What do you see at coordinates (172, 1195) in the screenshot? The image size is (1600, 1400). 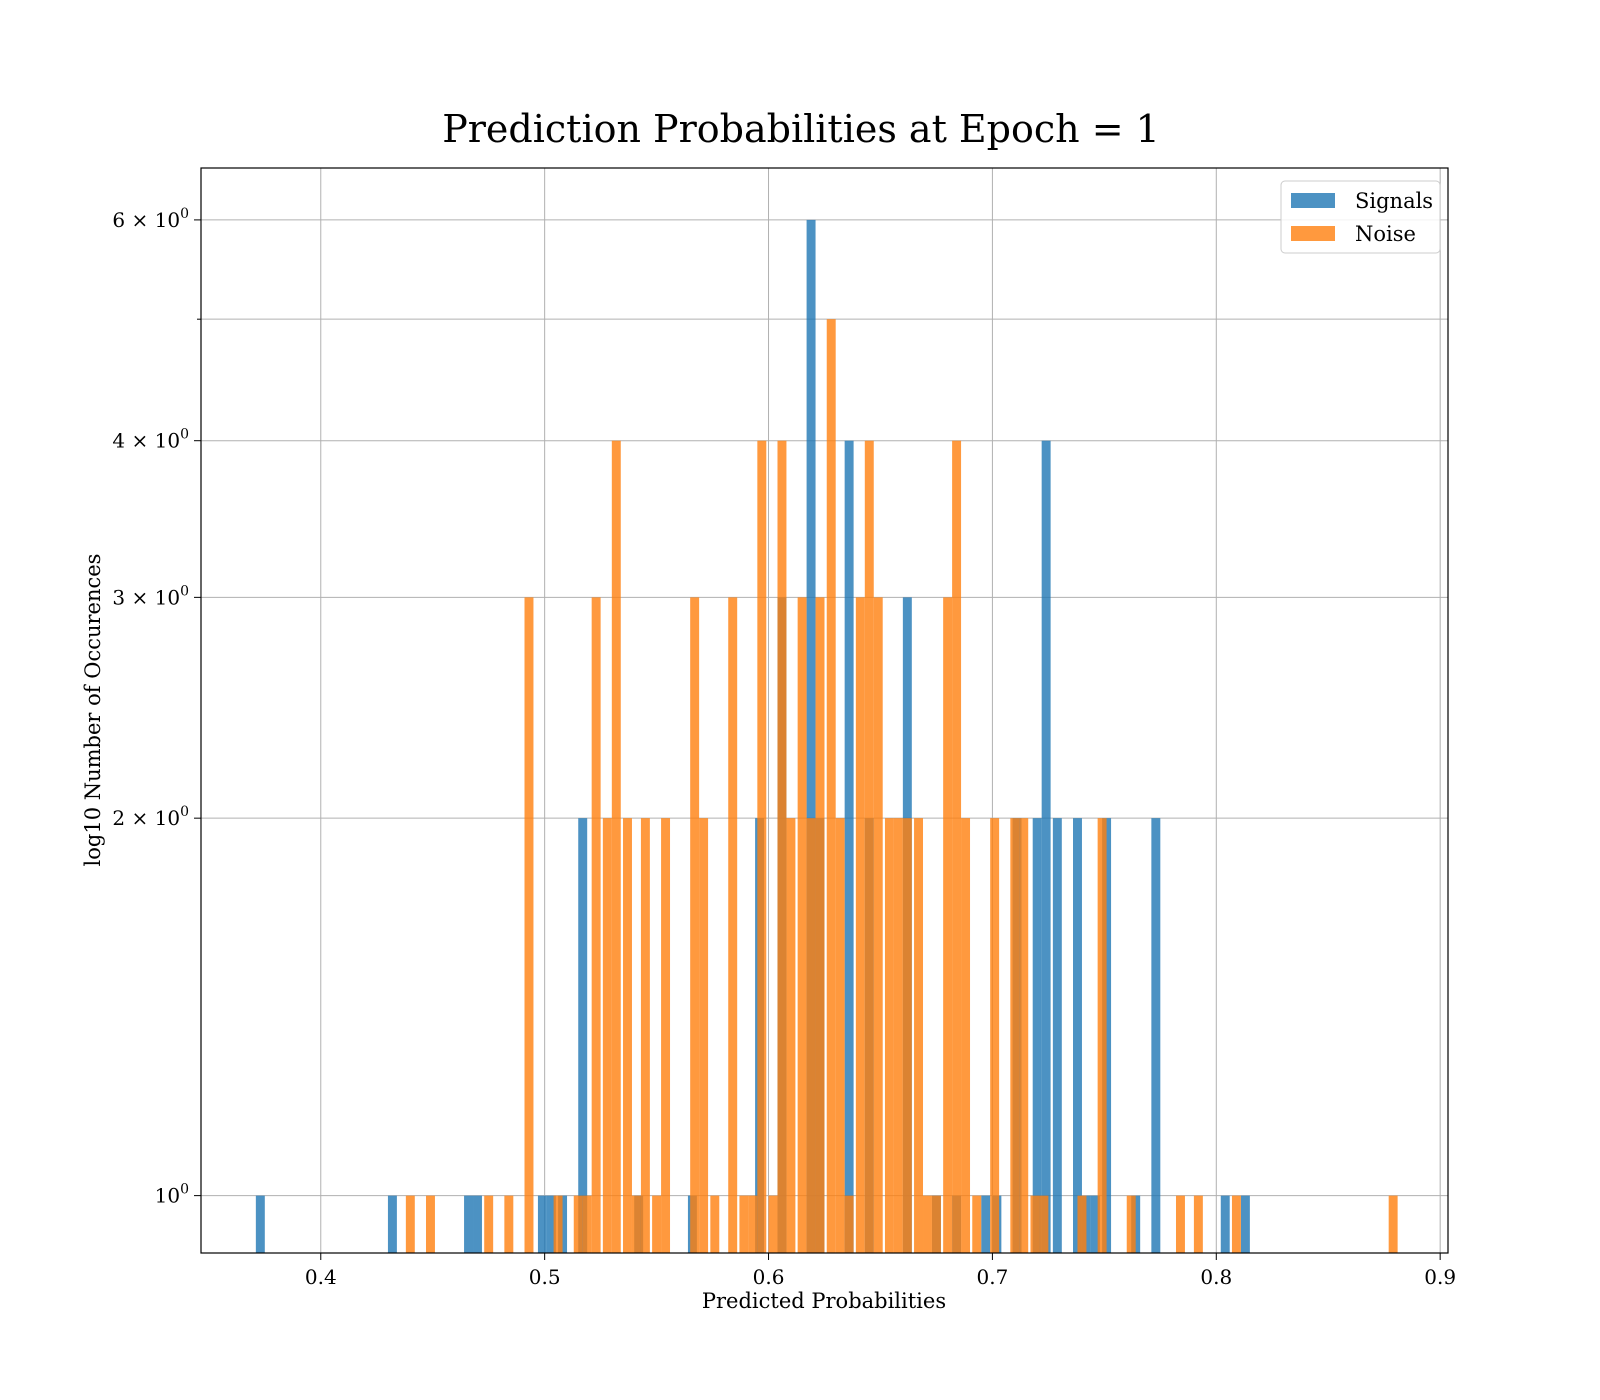 I see `y-tick-label: 100` at bounding box center [172, 1195].